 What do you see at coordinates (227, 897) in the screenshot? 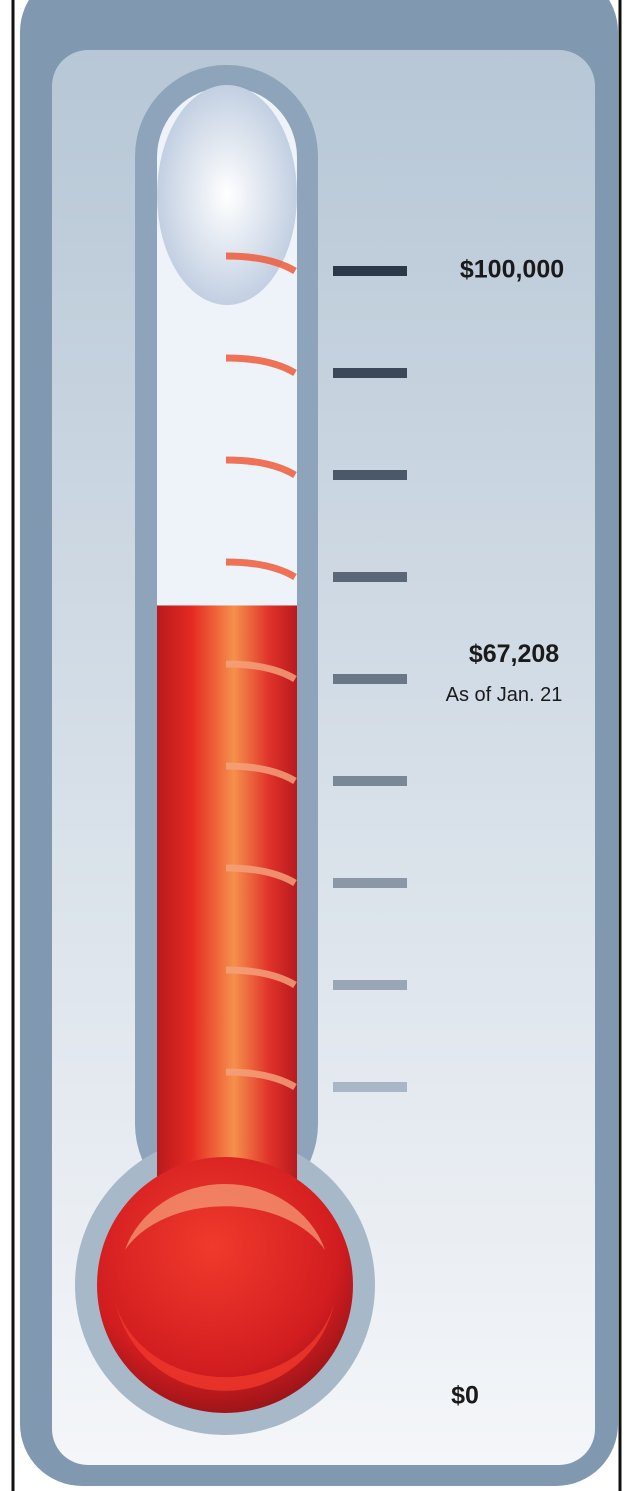
I see `mercury` at bounding box center [227, 897].